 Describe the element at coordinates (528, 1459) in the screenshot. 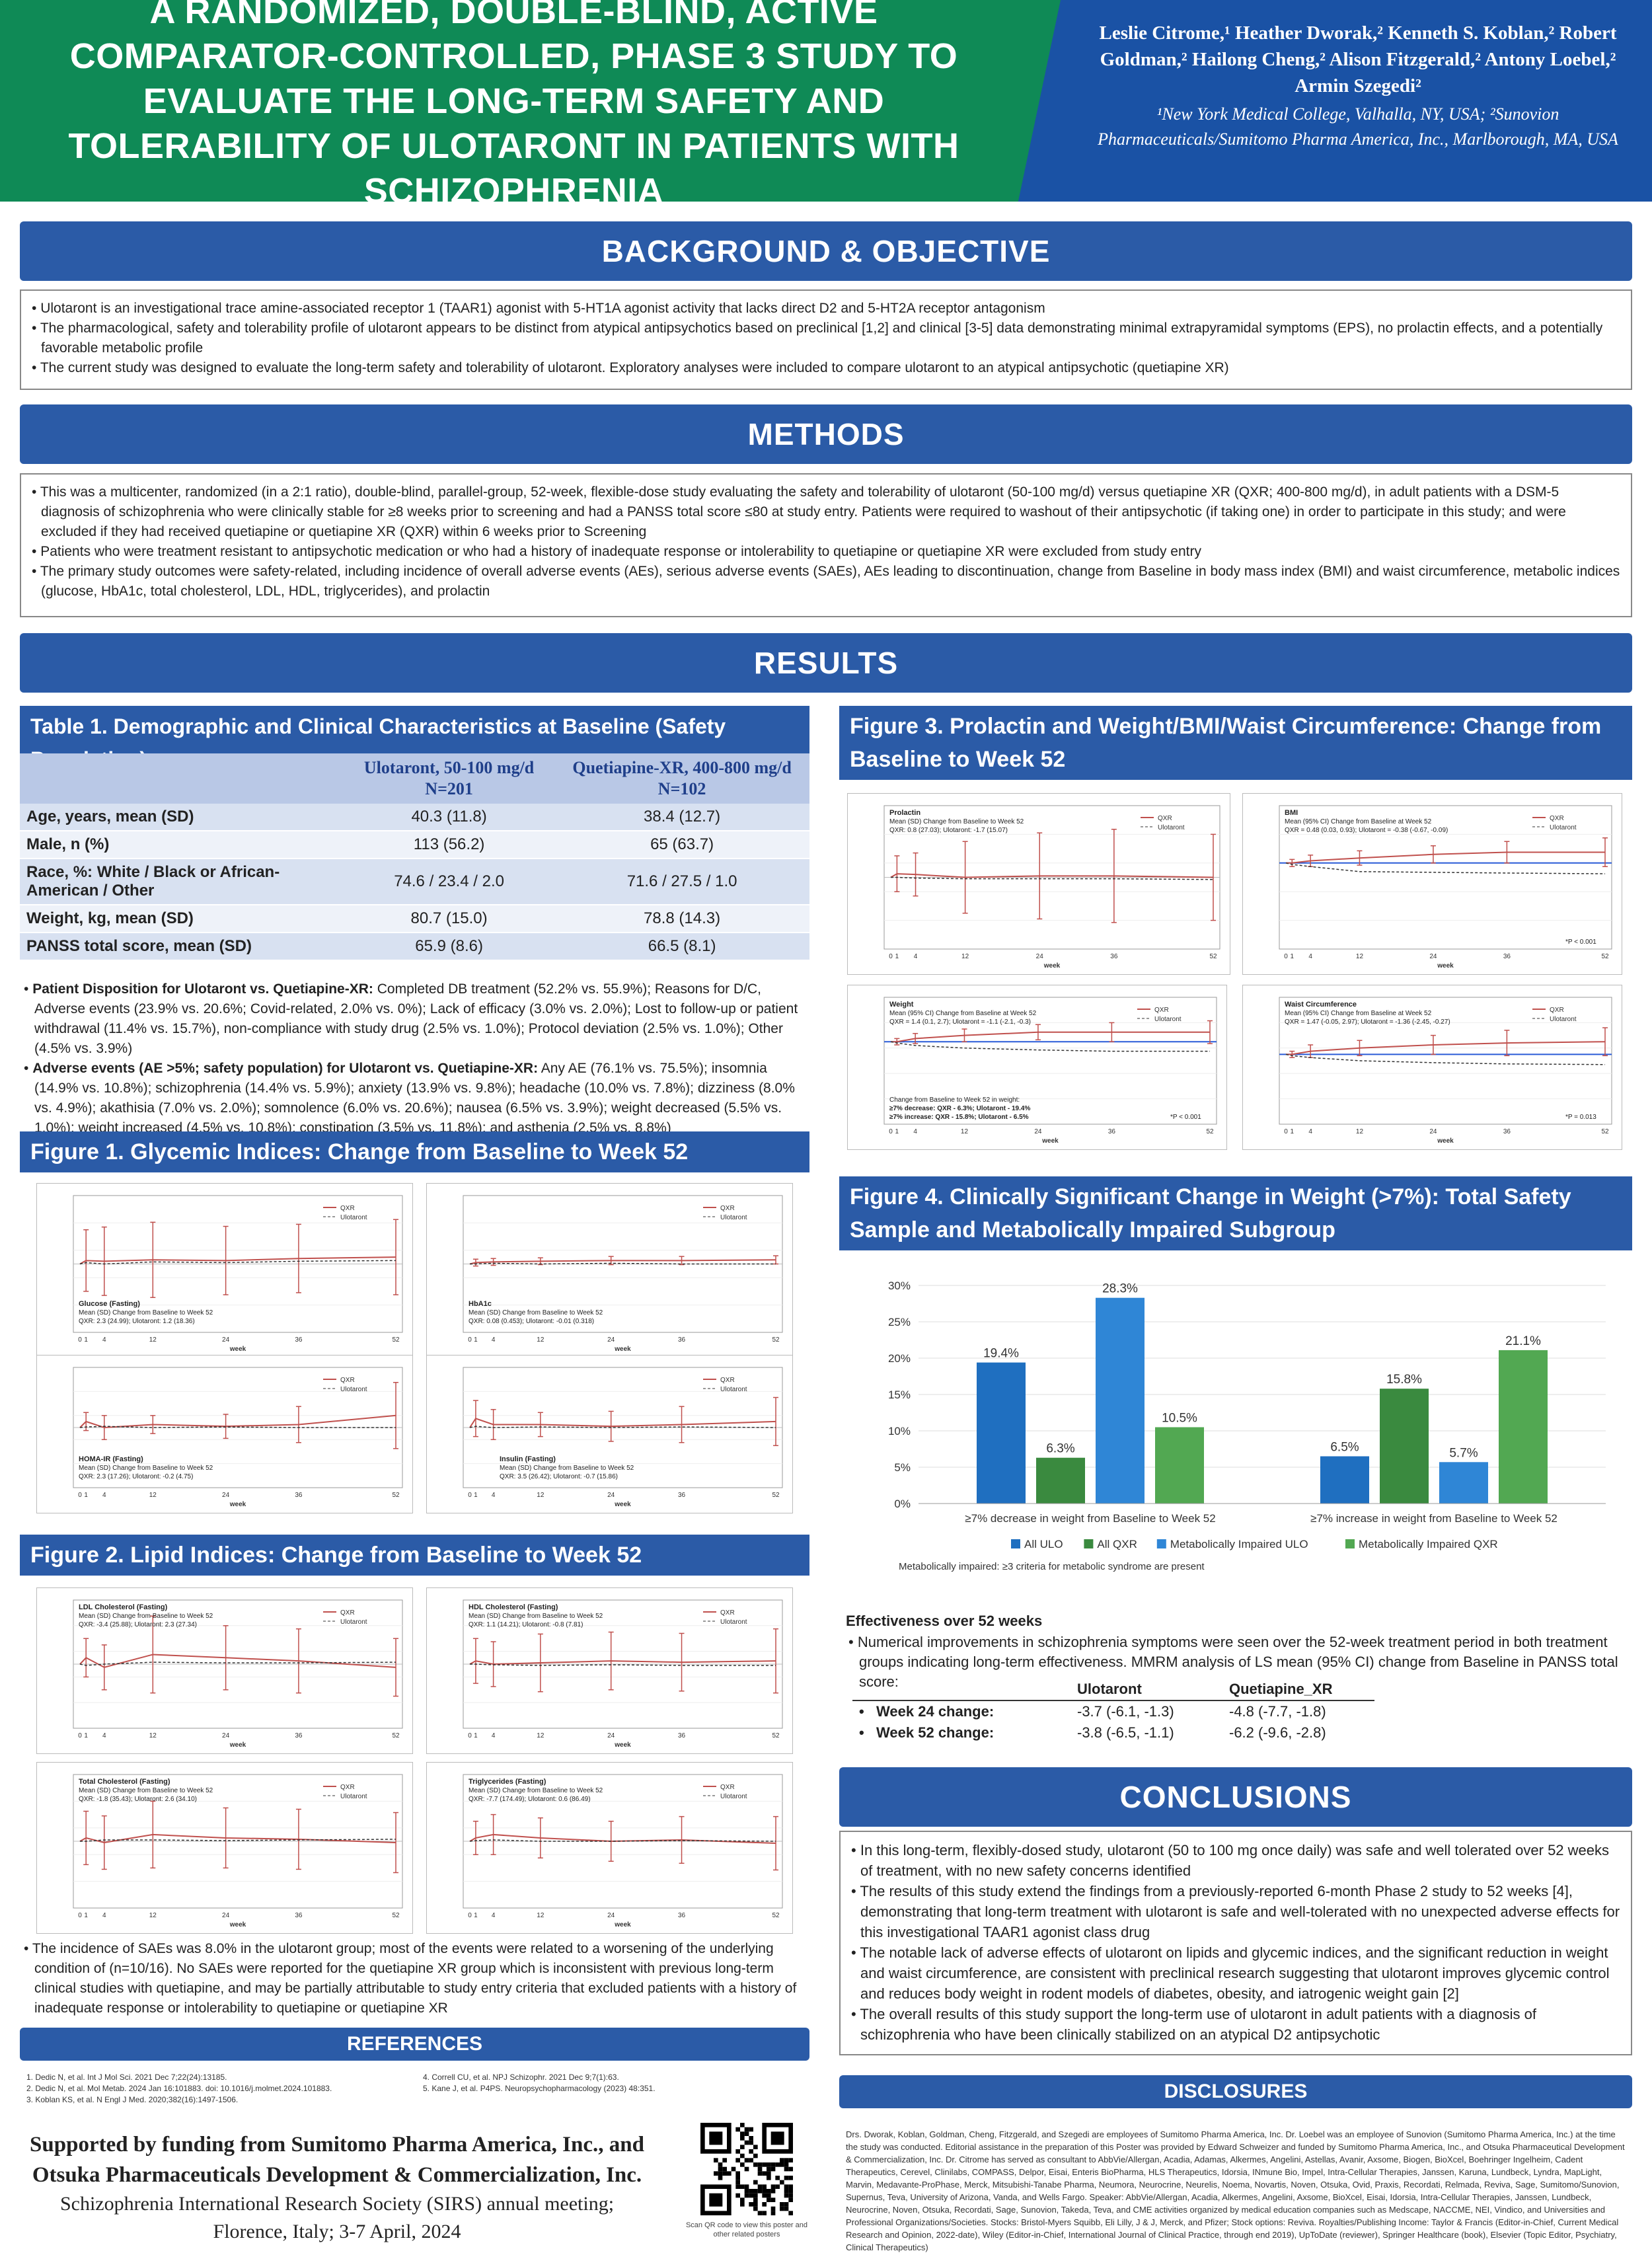

I see `chart-title: Insulin (Fasting)` at that location.